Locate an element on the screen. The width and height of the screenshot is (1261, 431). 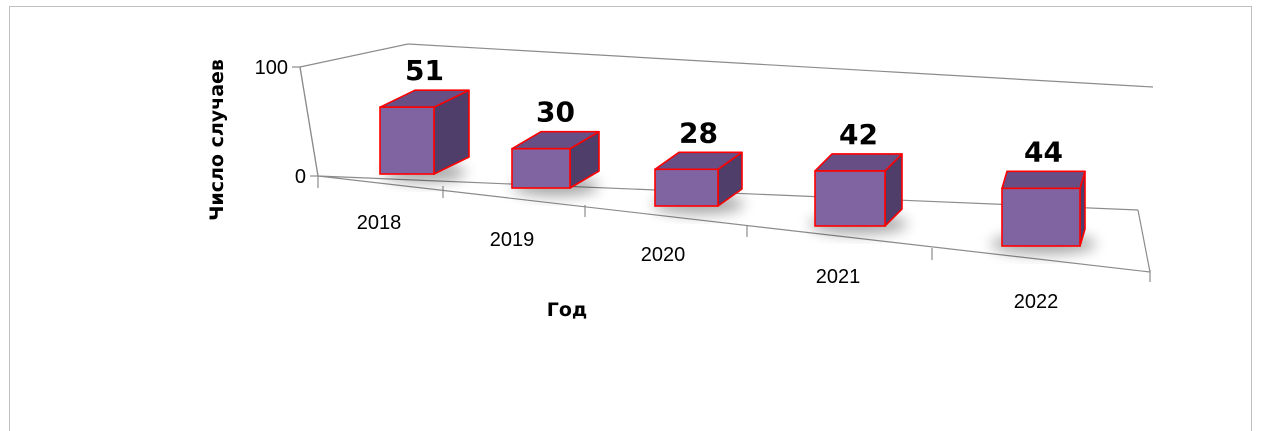
y-tick-label: 100 is located at coordinates (271, 68).